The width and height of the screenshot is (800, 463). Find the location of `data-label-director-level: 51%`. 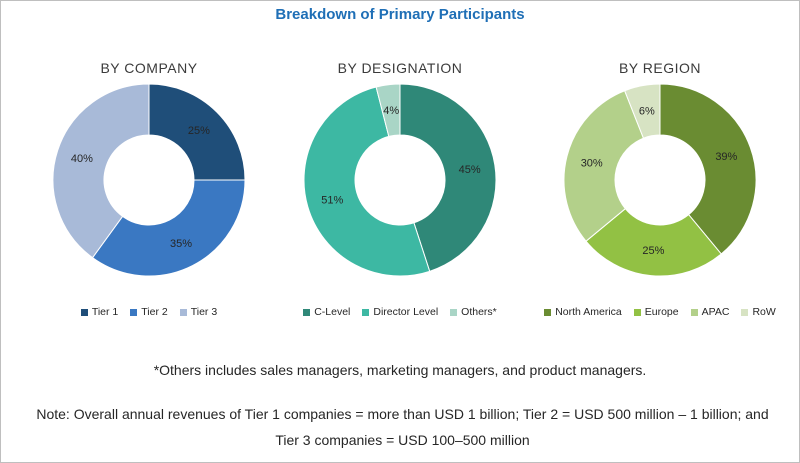

data-label-director-level: 51% is located at coordinates (332, 201).